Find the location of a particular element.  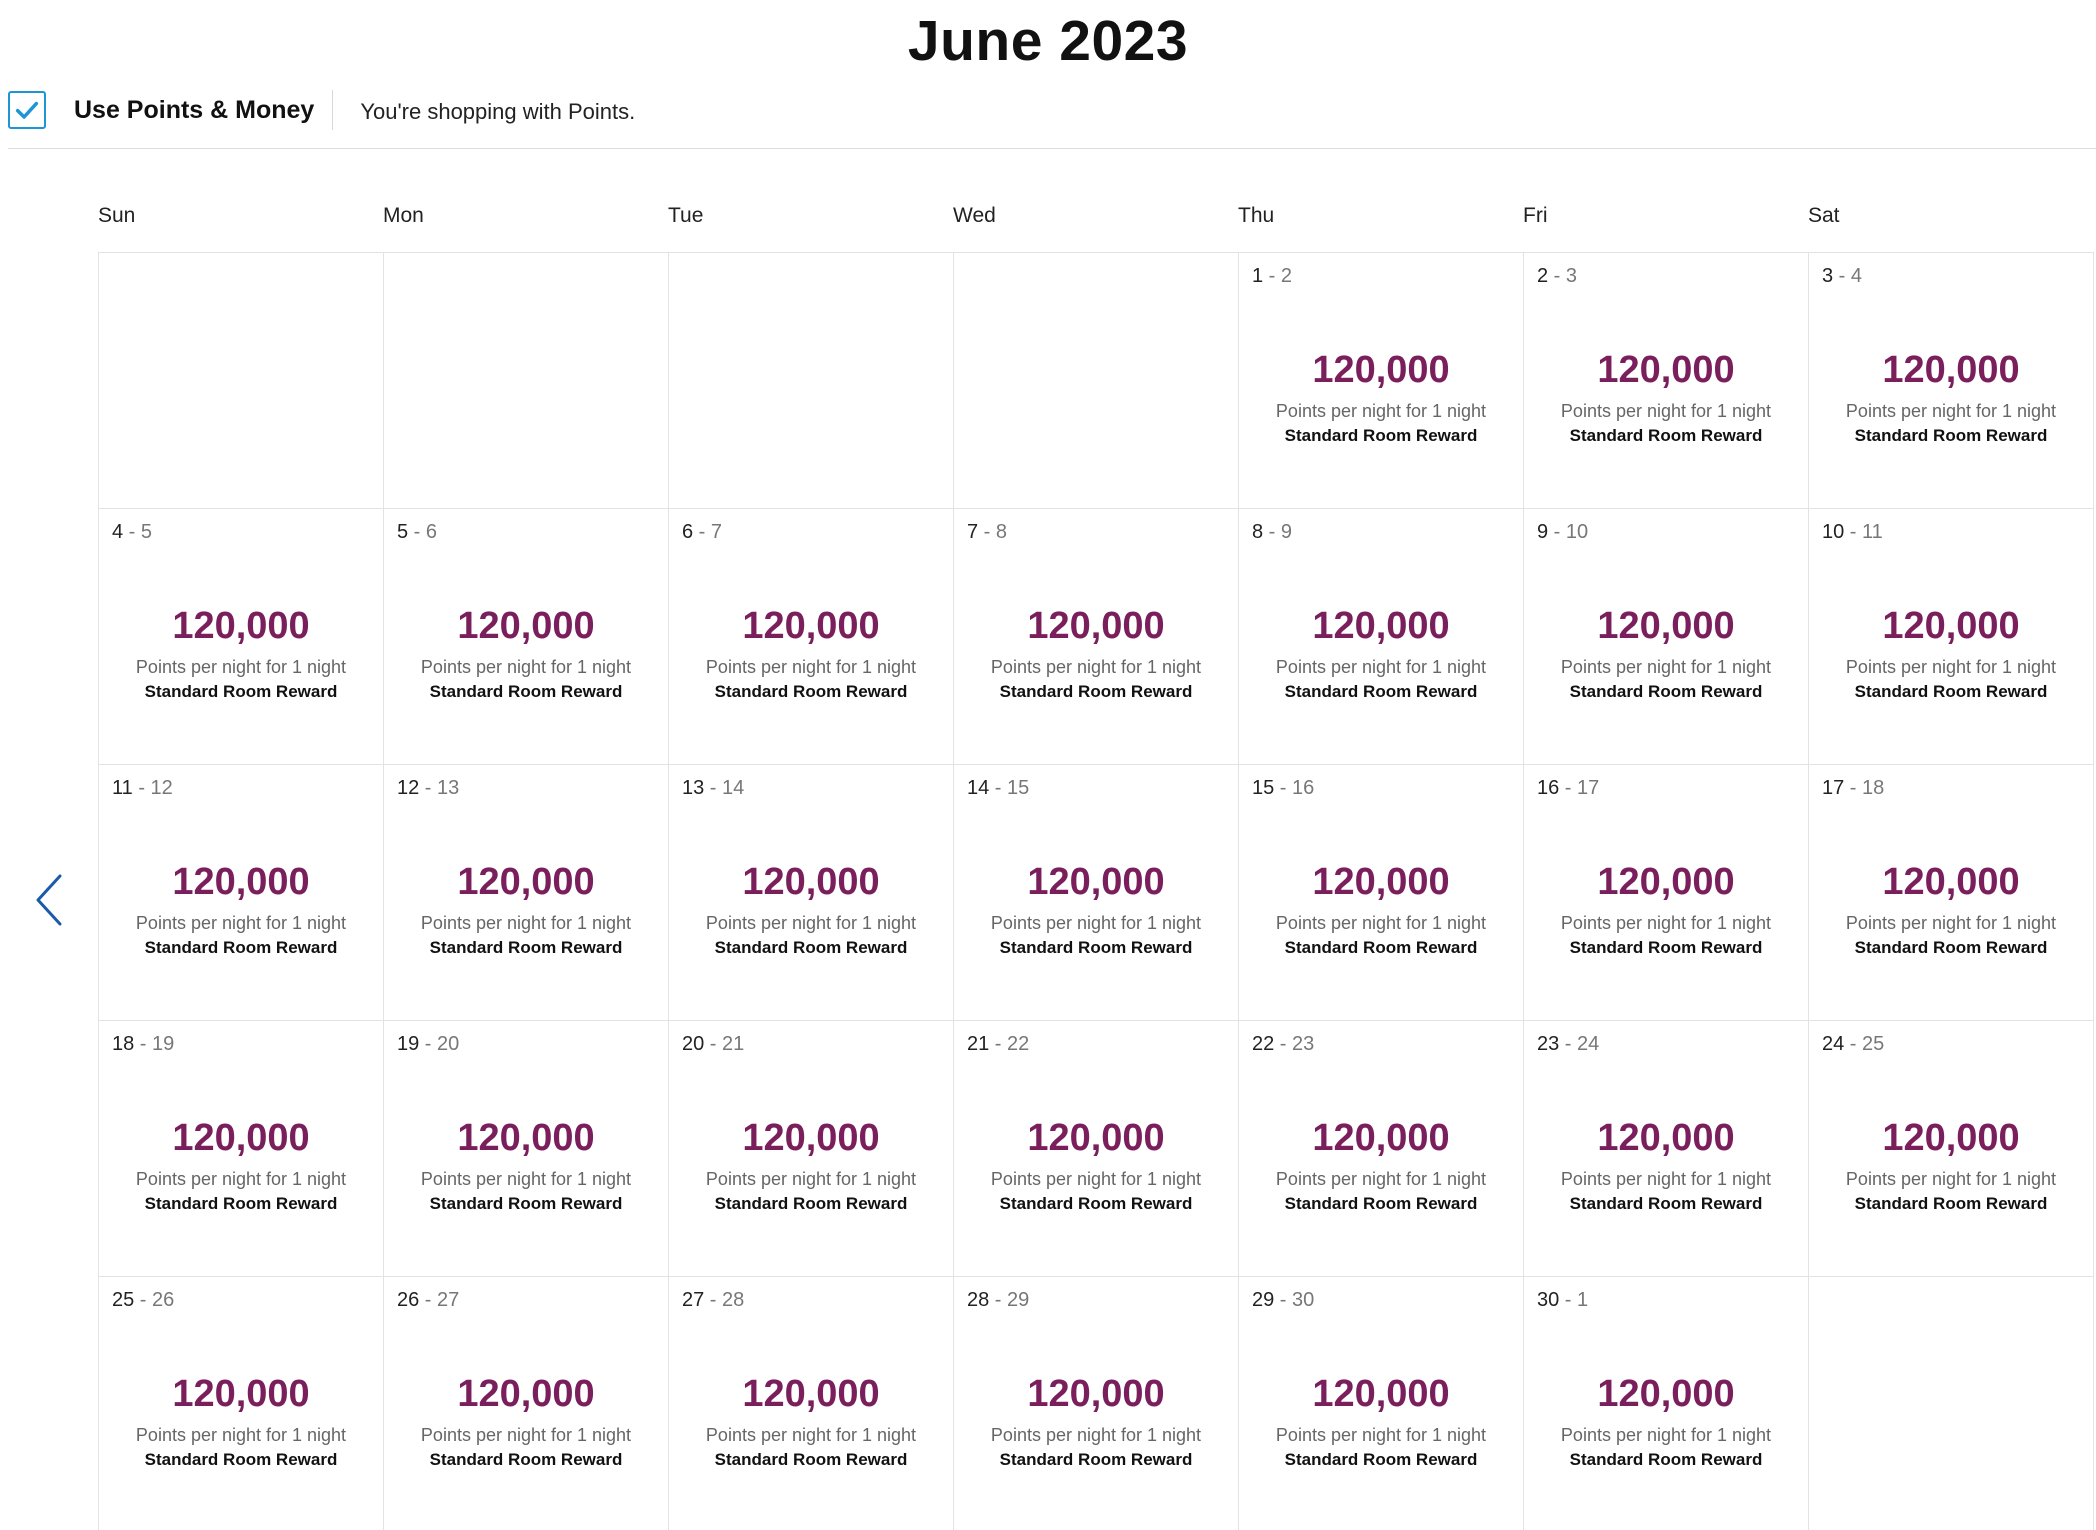

date-range: 25 - 26 is located at coordinates (143, 1300).